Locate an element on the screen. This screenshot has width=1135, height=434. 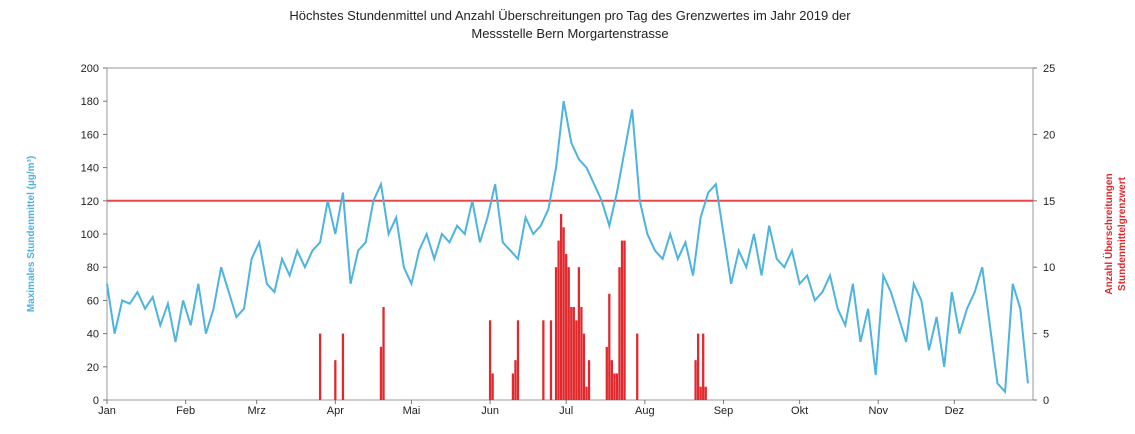
x-tick-label: Feb is located at coordinates (185, 411).